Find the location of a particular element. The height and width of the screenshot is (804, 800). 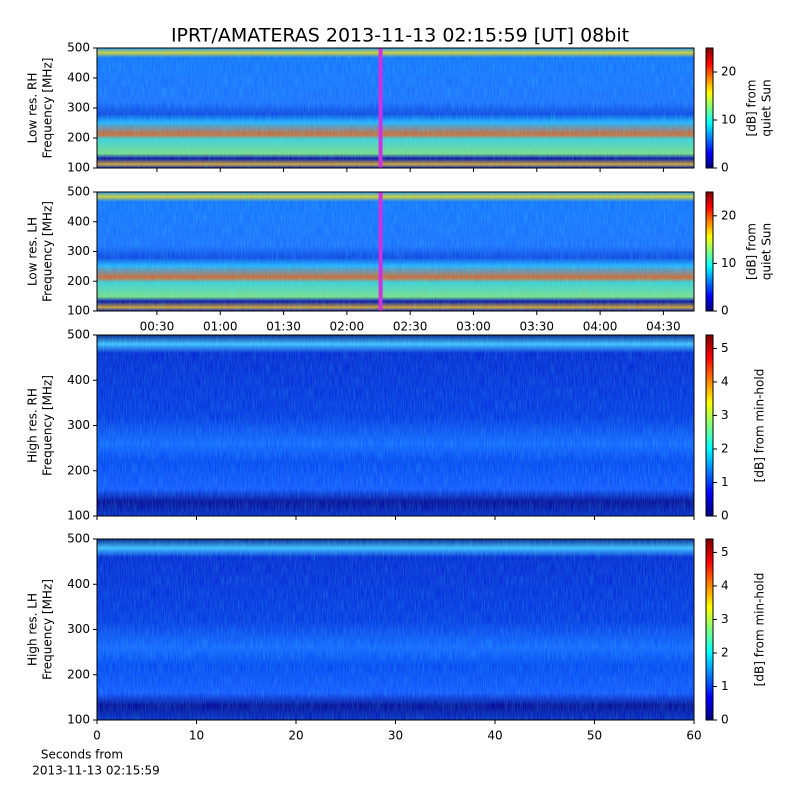

y-axis-label: Low res. RH is located at coordinates (33, 108).